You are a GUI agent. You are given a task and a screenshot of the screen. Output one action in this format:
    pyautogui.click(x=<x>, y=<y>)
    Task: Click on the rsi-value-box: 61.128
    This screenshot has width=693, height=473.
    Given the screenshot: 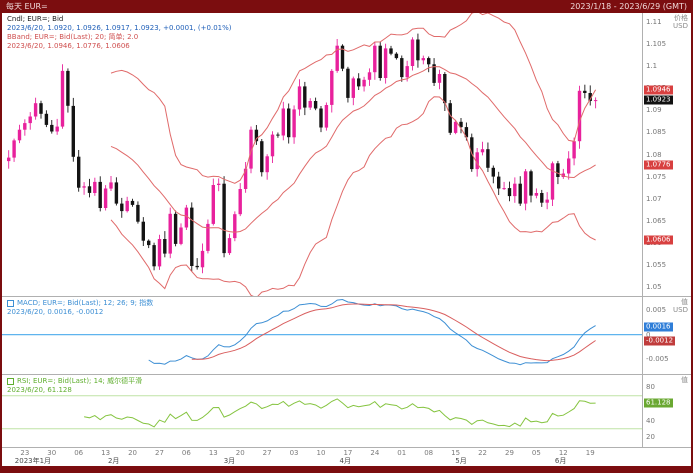 What is the action you would take?
    pyautogui.click(x=658, y=403)
    